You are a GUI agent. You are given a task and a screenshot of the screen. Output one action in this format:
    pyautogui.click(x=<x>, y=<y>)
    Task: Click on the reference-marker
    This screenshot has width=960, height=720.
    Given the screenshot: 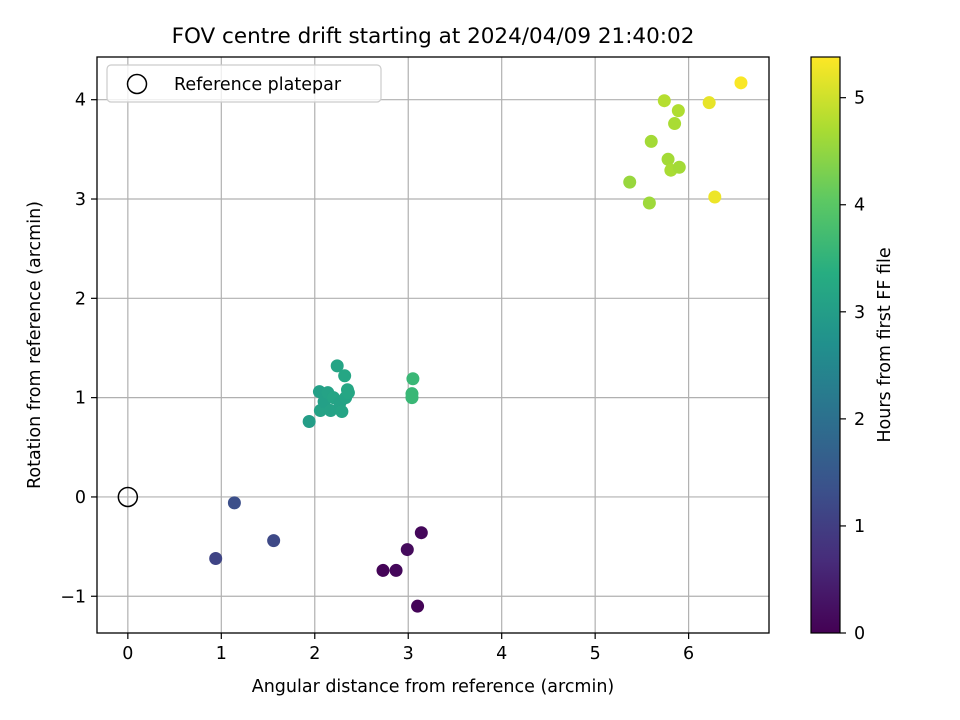 What is the action you would take?
    pyautogui.click(x=128, y=497)
    